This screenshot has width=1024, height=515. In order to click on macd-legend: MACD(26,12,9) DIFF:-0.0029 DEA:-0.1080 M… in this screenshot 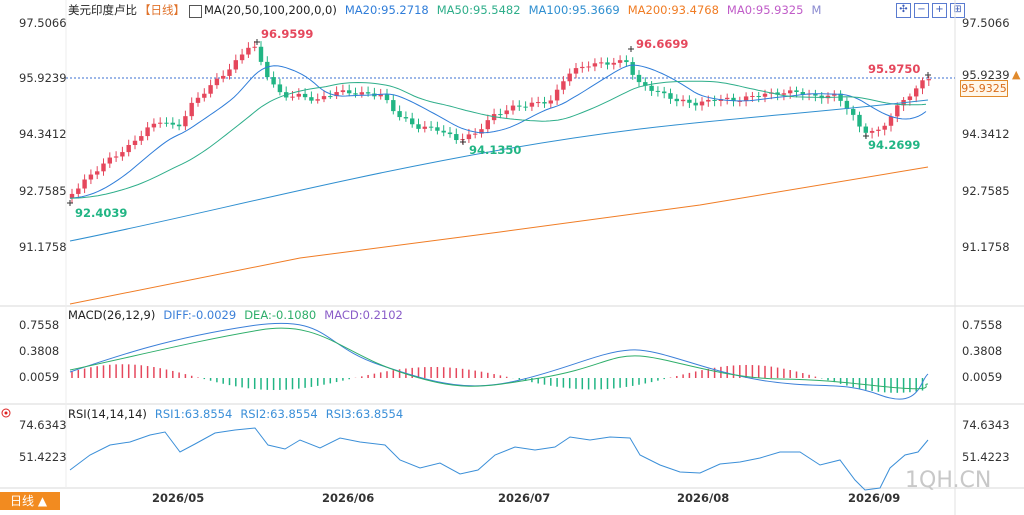, I will do `click(239, 315)`.